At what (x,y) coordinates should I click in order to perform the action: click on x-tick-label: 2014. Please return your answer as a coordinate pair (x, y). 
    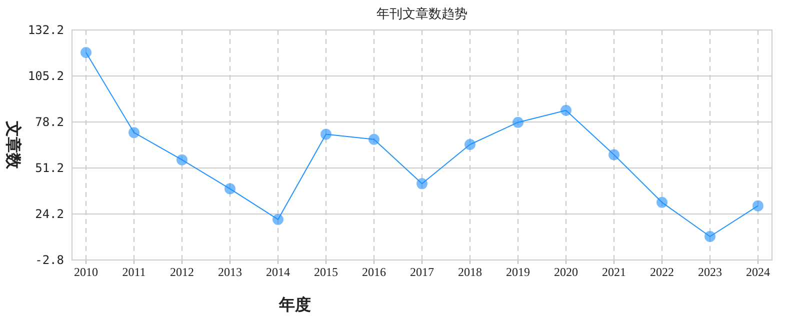
    Looking at the image, I should click on (278, 272).